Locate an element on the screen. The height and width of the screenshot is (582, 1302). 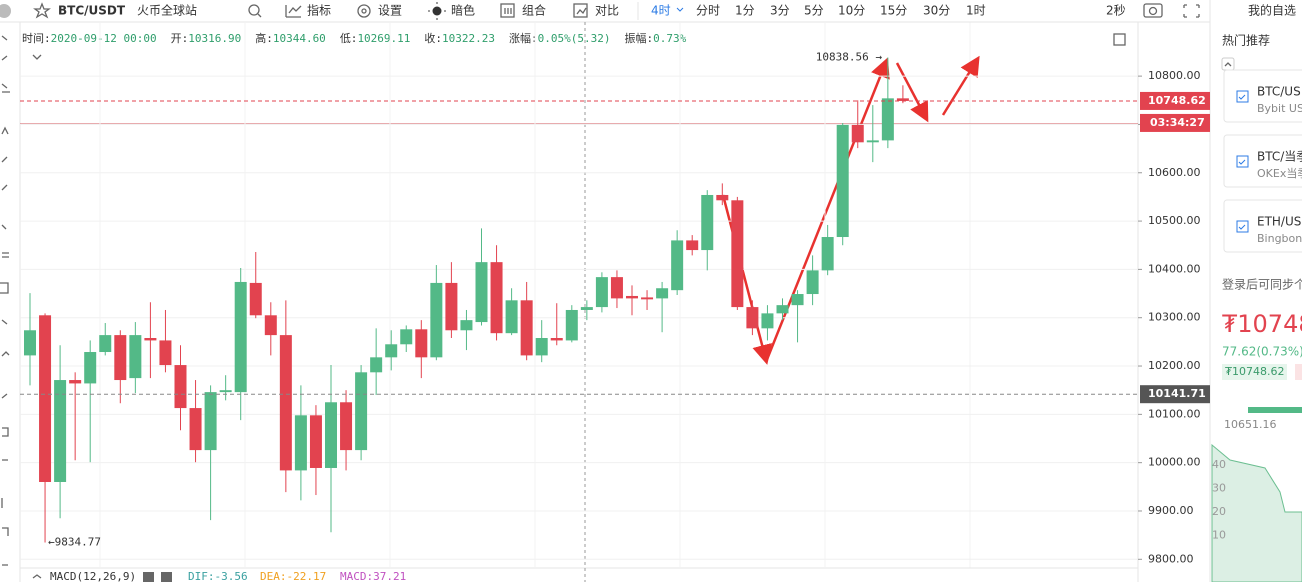
depth-chart is located at coordinates (1256, 512).